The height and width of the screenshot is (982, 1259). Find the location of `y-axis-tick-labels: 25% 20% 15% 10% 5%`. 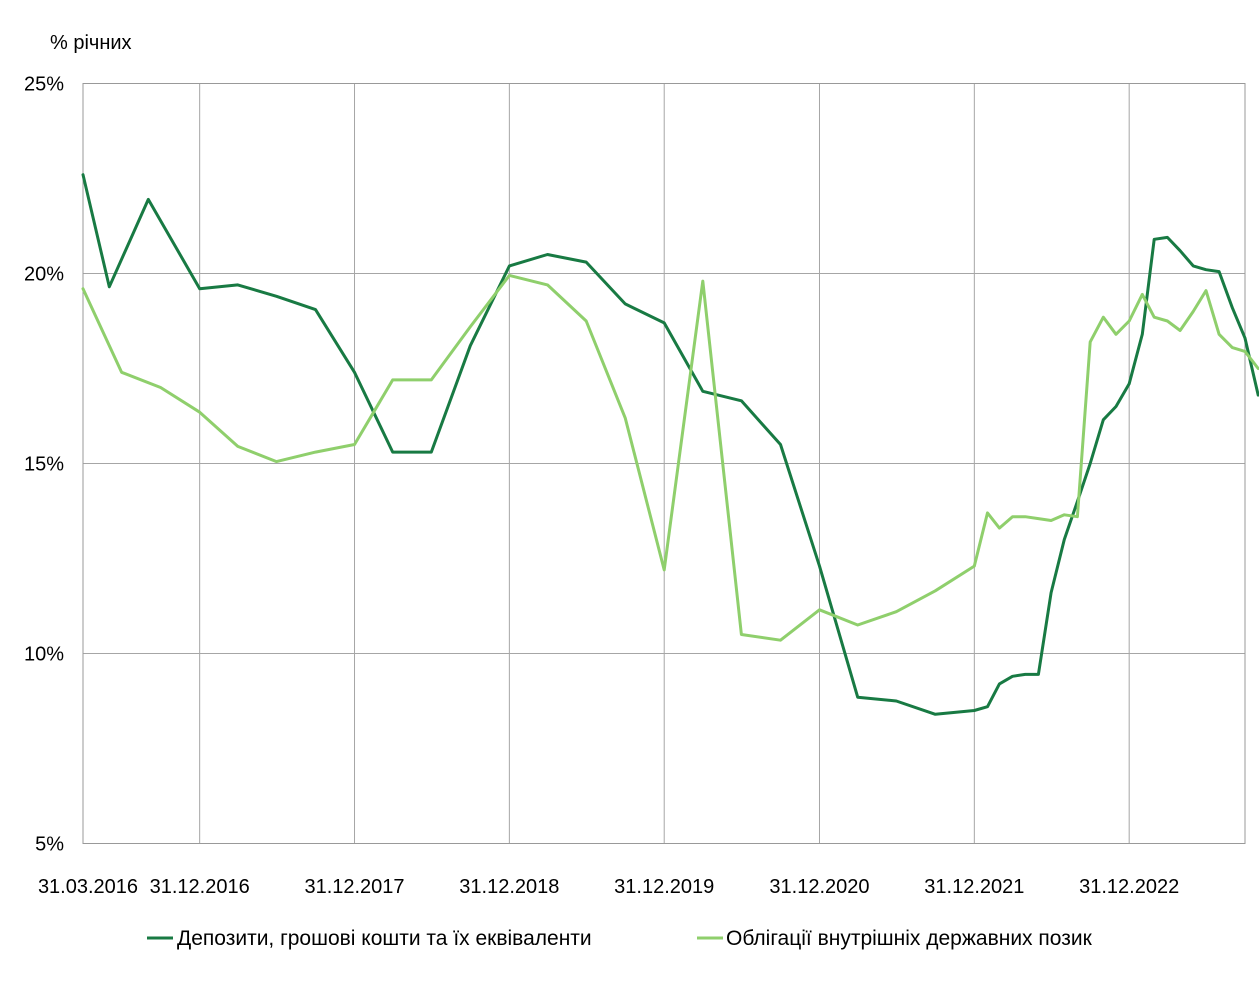

y-axis-tick-labels: 25% 20% 15% 10% 5% is located at coordinates (44, 465).